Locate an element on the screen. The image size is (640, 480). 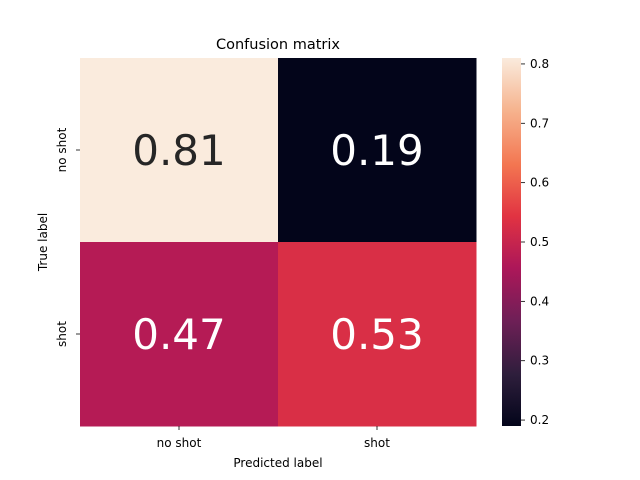
chart-title: Confusion matrix is located at coordinates (278, 45).